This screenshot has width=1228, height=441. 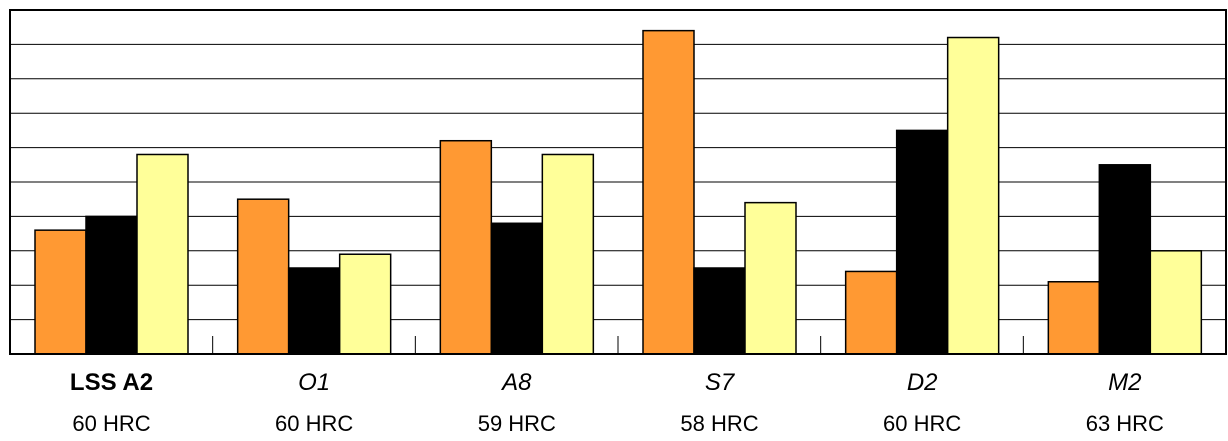 What do you see at coordinates (516, 423) in the screenshot?
I see `category-hardness-label: 59 HRC` at bounding box center [516, 423].